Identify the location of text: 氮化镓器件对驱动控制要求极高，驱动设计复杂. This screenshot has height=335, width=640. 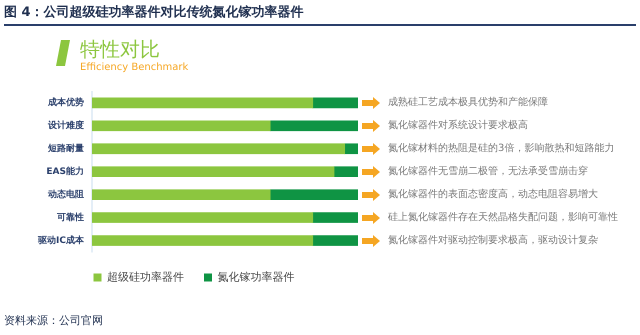
(493, 240).